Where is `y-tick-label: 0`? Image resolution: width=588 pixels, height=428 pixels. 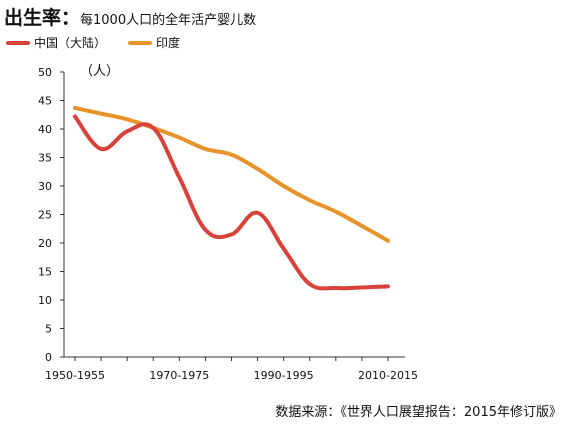
y-tick-label: 0 is located at coordinates (48, 357).